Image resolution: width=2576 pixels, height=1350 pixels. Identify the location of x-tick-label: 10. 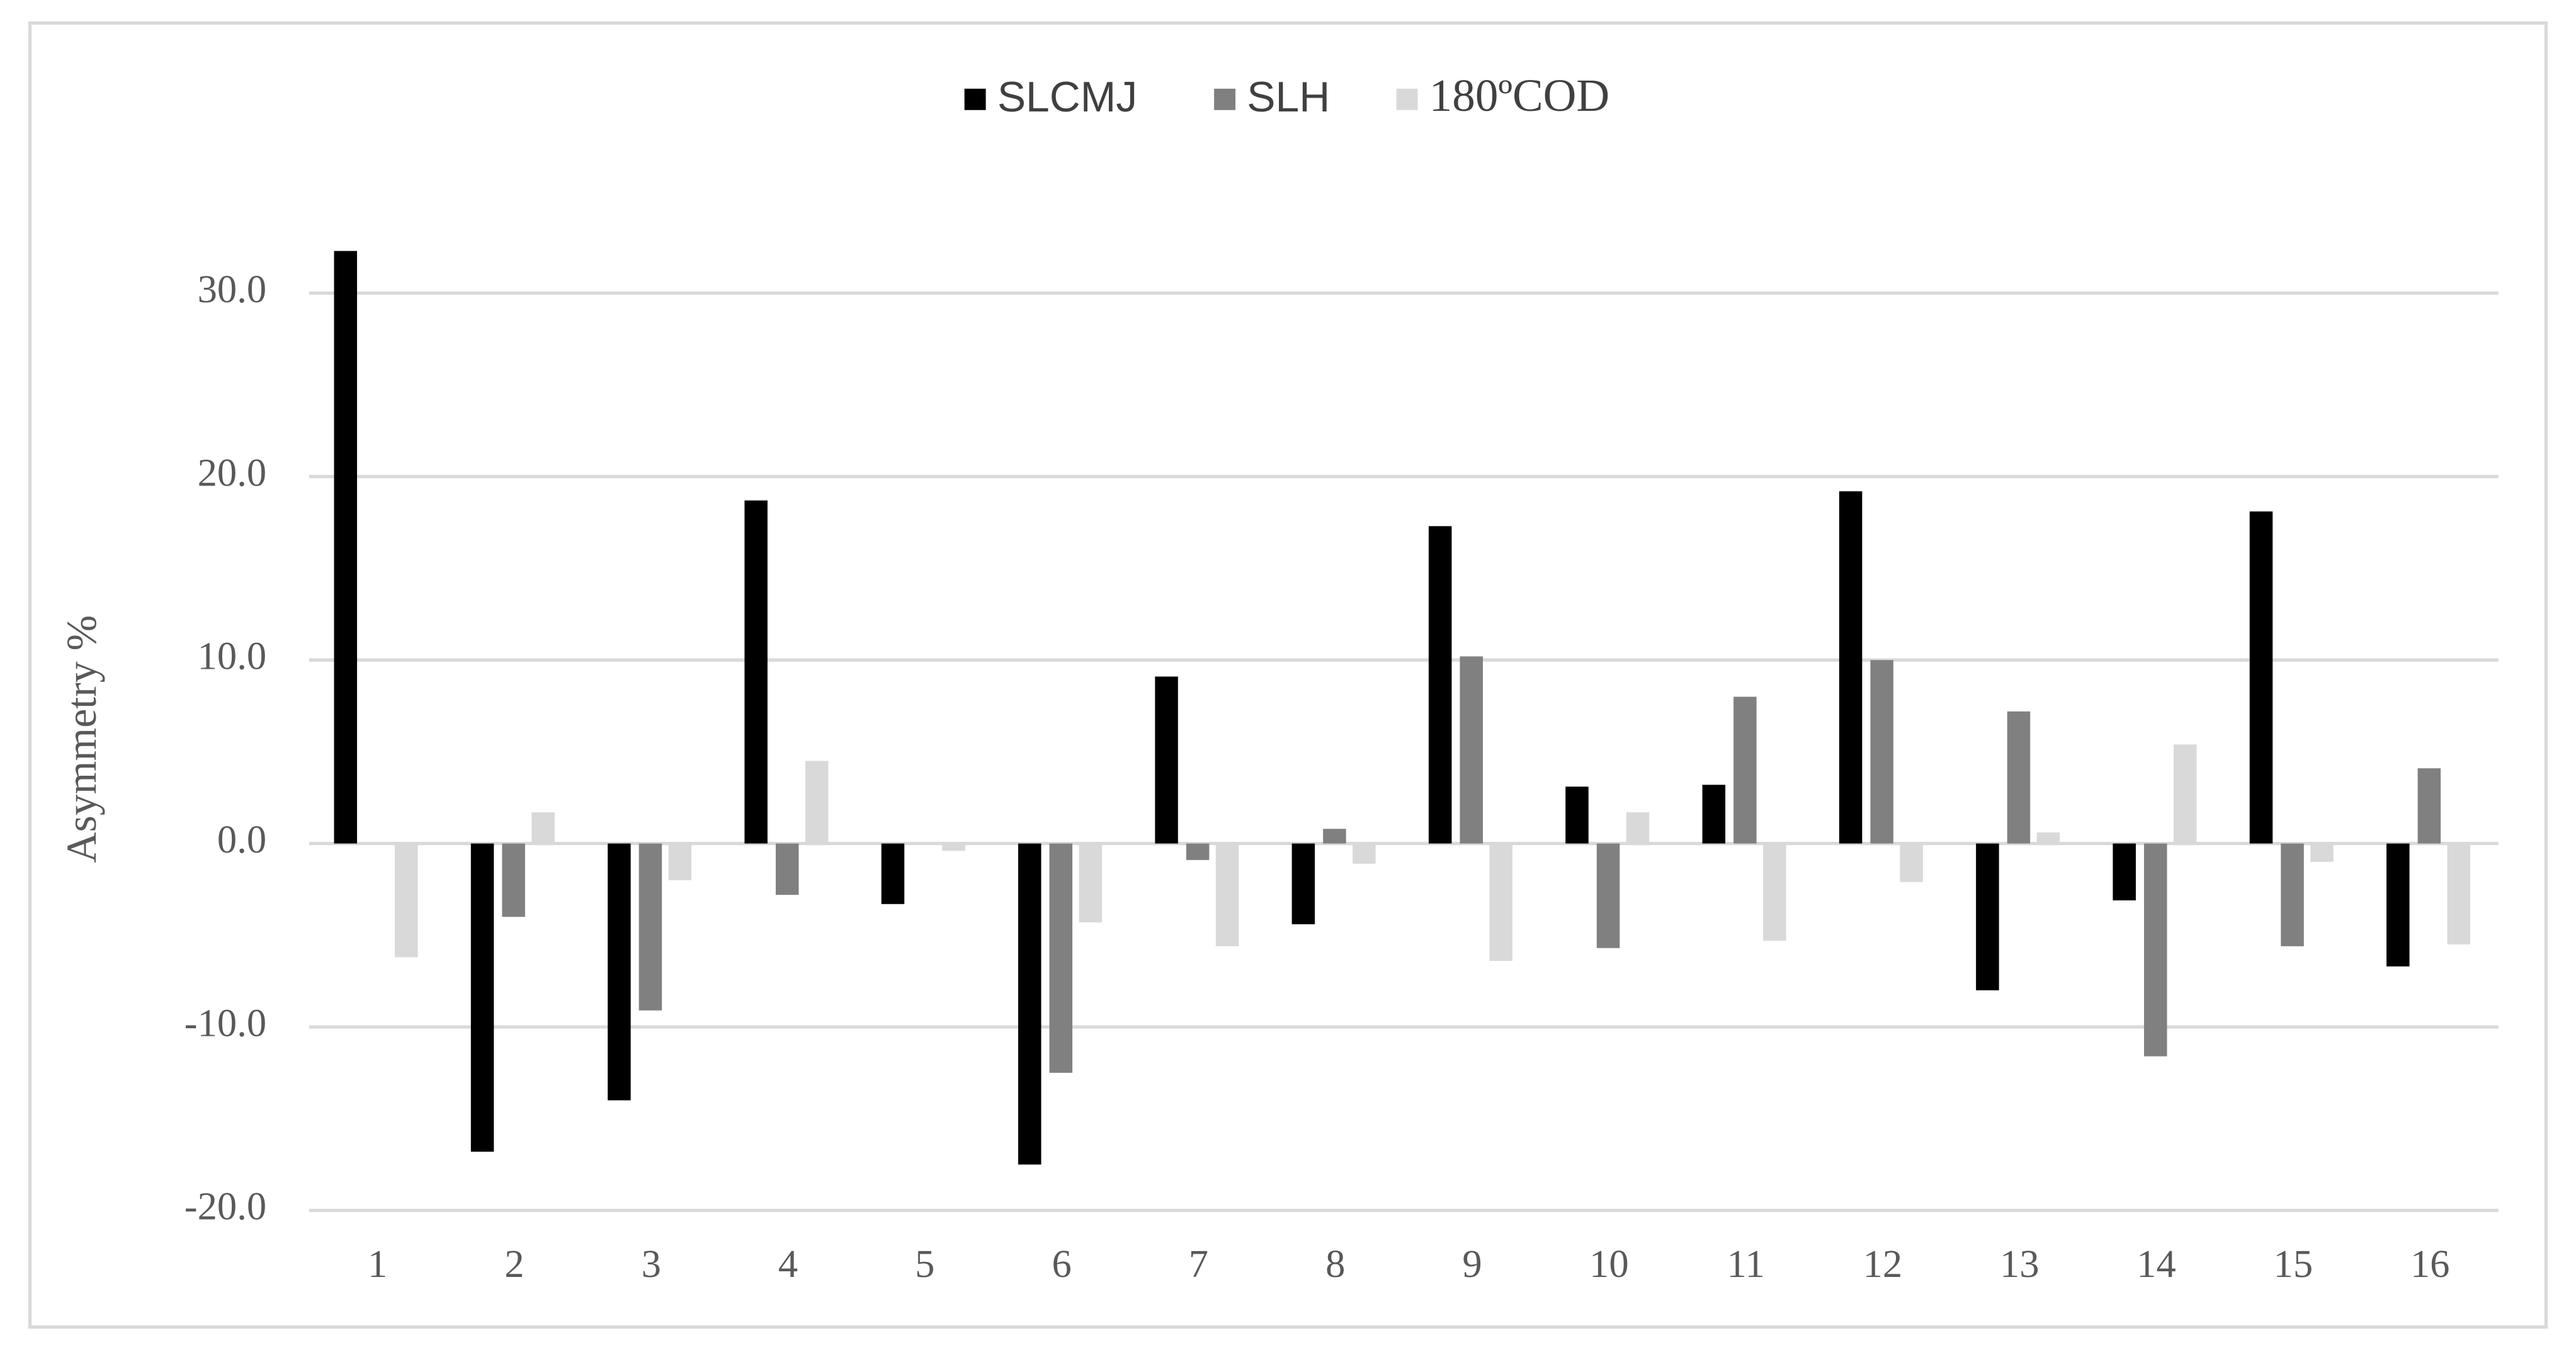
(1609, 1264).